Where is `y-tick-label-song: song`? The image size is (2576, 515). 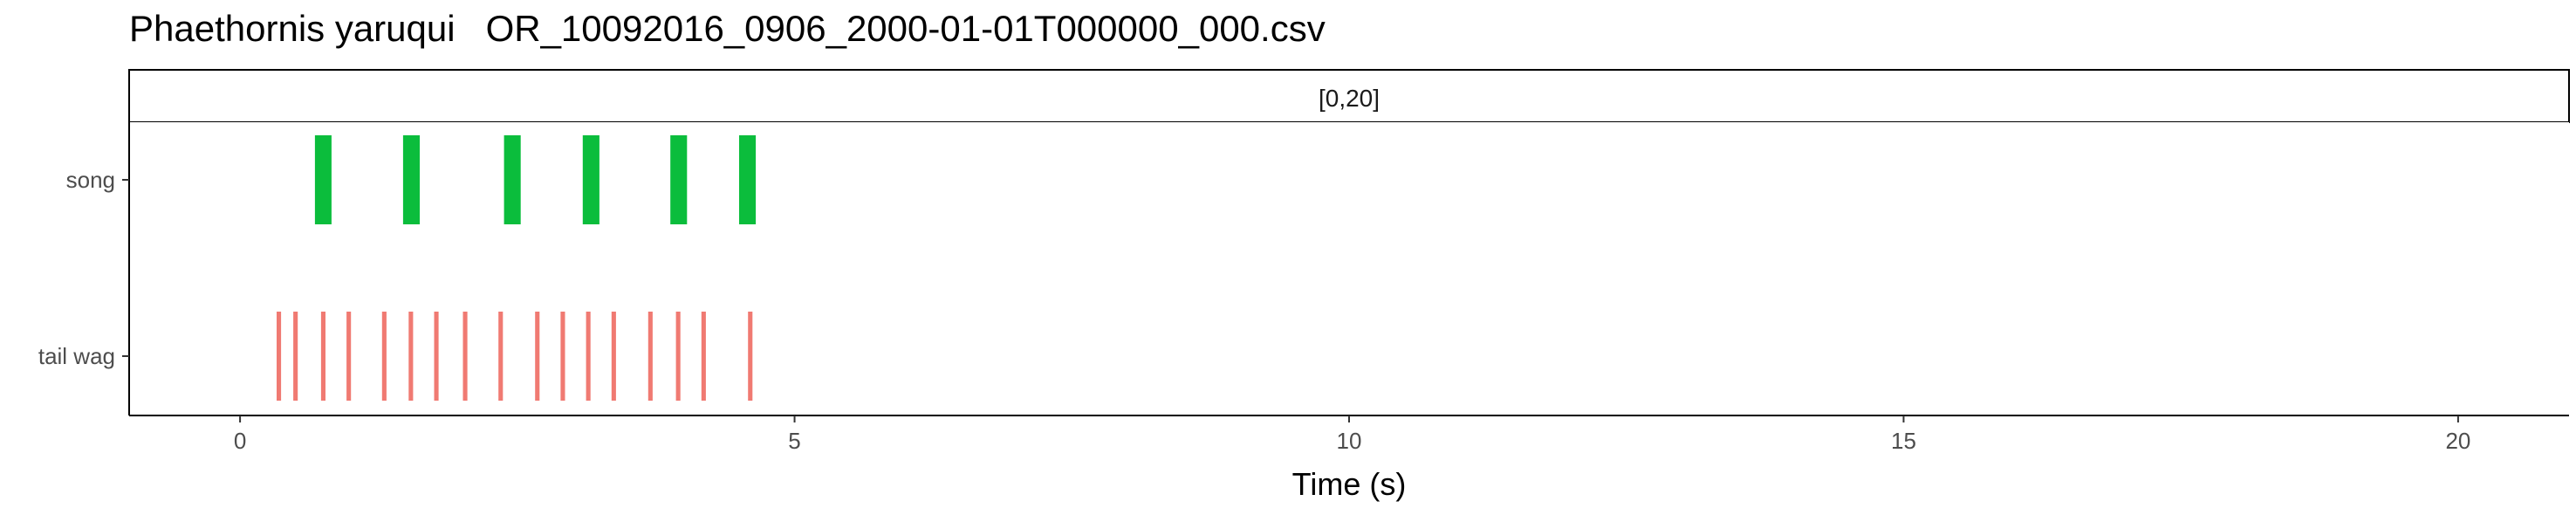 y-tick-label-song: song is located at coordinates (90, 180).